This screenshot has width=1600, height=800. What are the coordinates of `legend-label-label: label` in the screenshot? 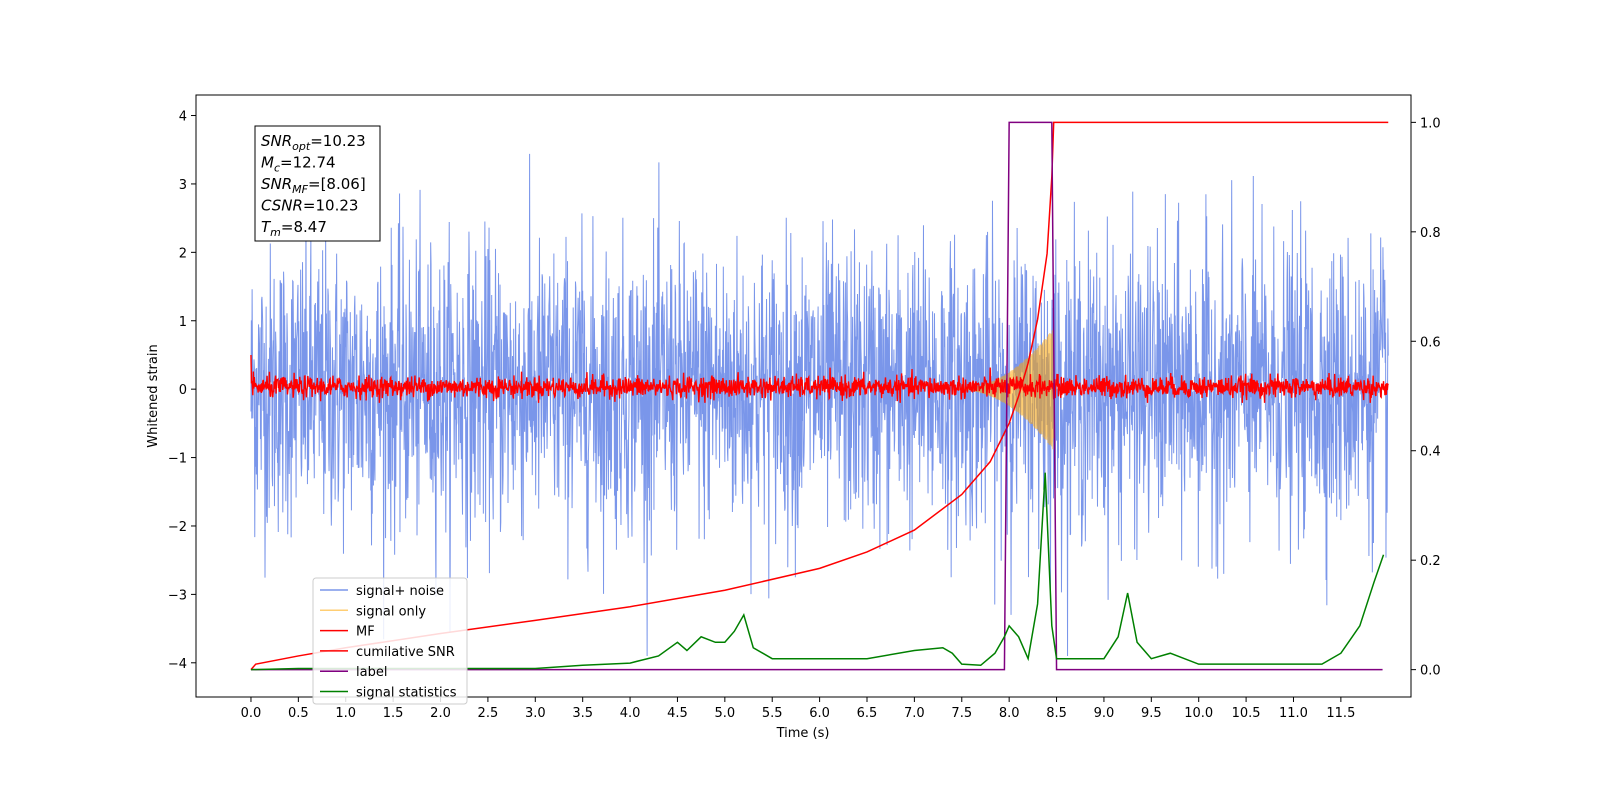 It's located at (371, 672).